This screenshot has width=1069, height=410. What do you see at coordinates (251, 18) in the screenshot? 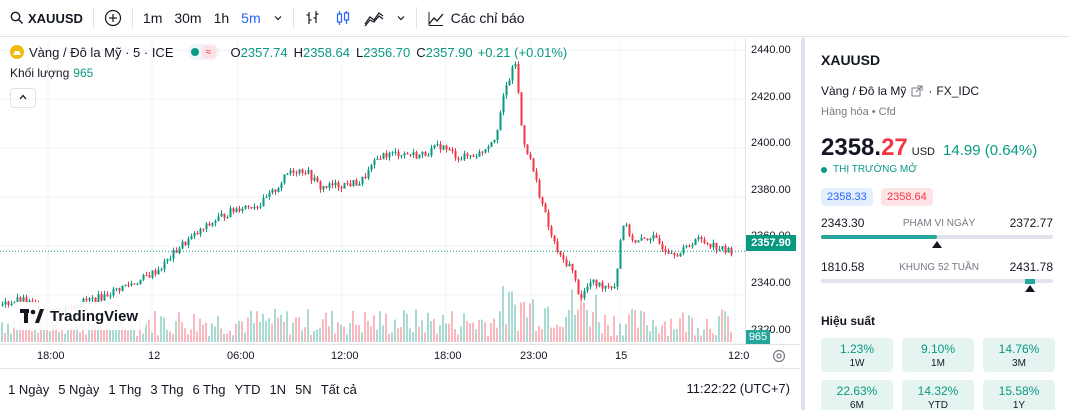
I see `interval-5m: 5m` at bounding box center [251, 18].